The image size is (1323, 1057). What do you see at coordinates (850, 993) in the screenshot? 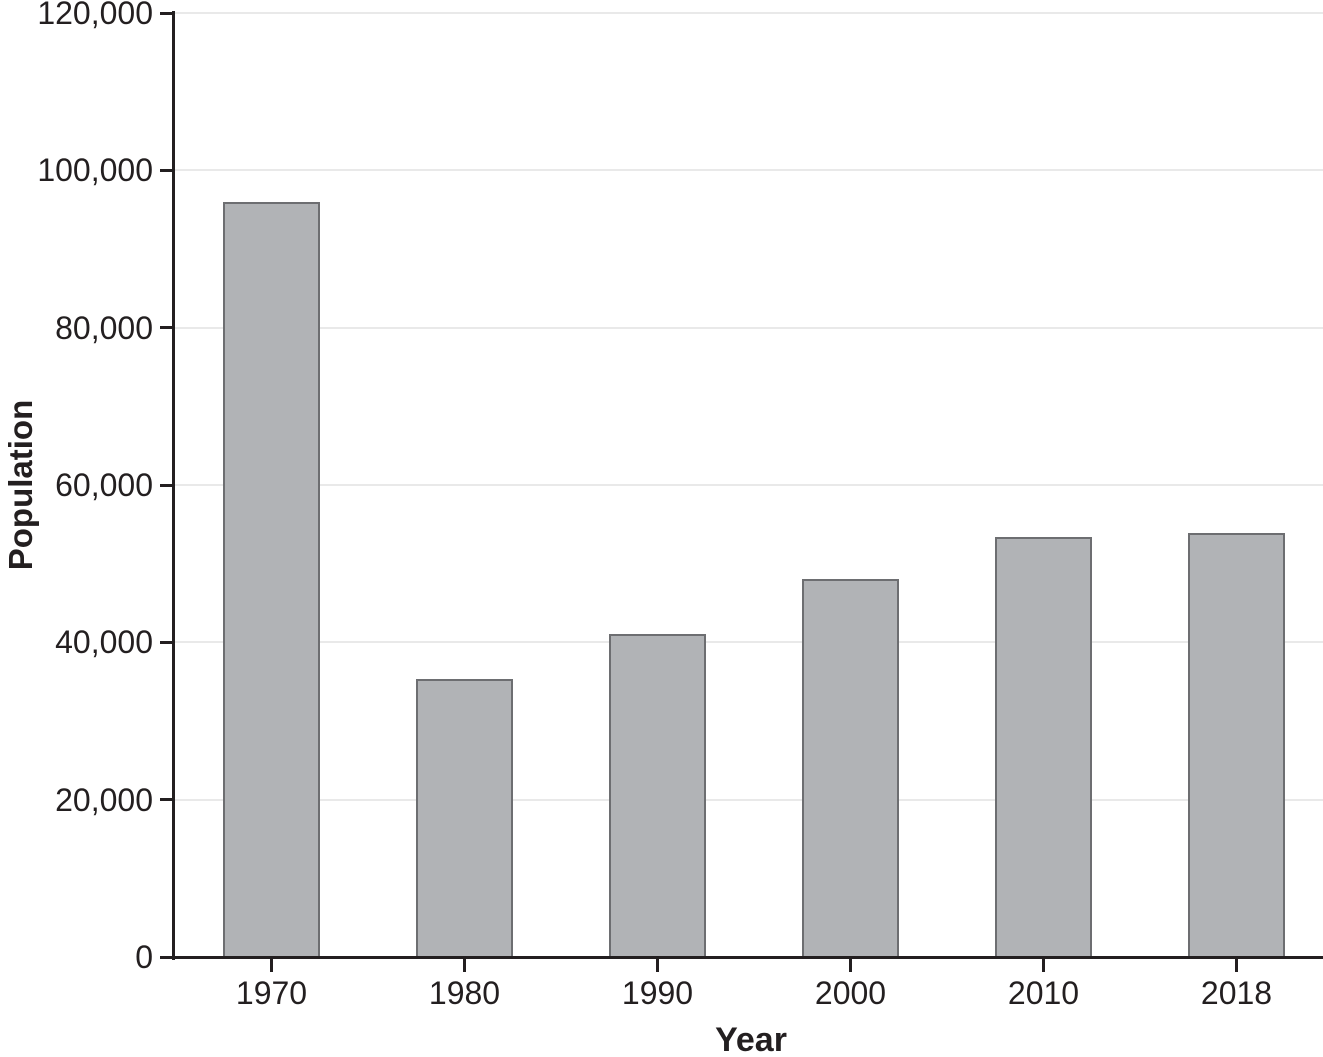
I see `x-tick-label: 2000` at bounding box center [850, 993].